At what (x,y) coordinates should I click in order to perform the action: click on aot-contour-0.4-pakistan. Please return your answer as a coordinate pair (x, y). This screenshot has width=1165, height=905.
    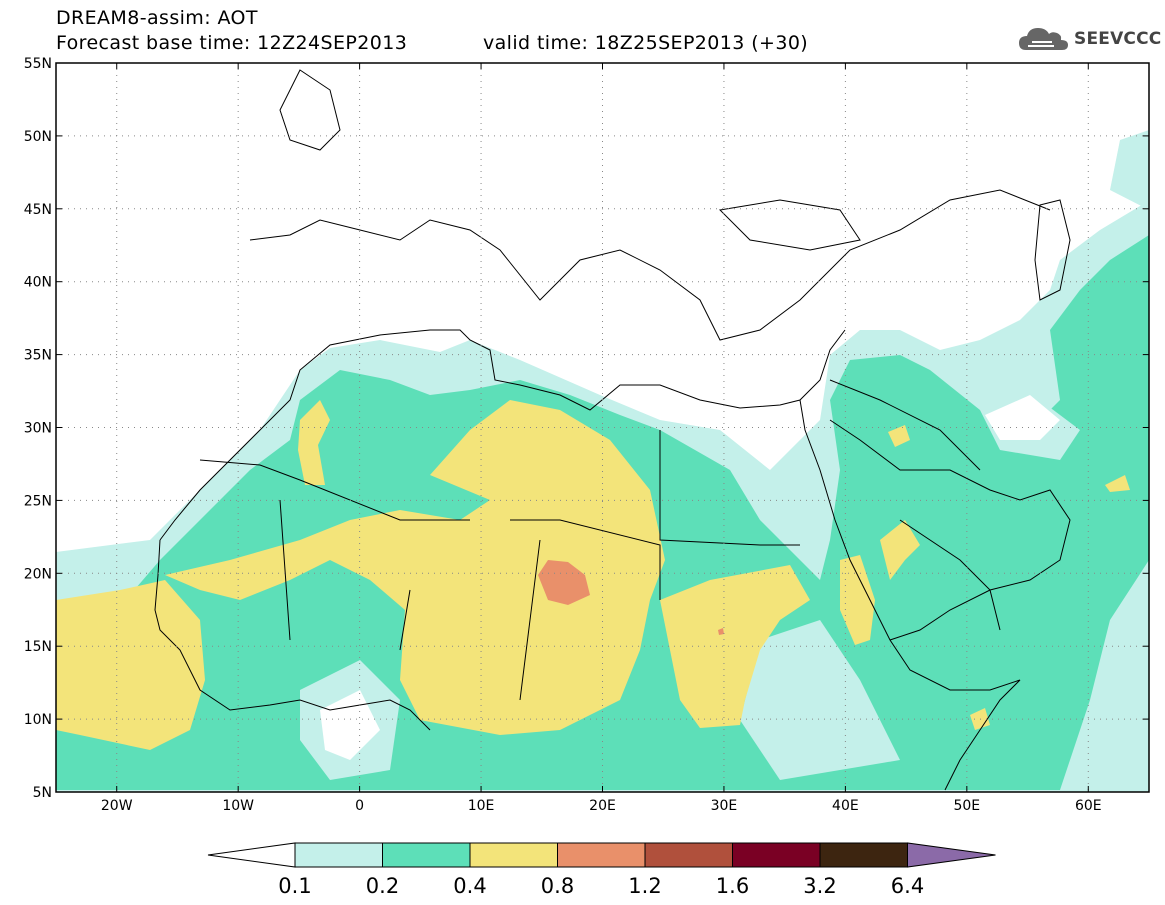
    Looking at the image, I should click on (1117, 483).